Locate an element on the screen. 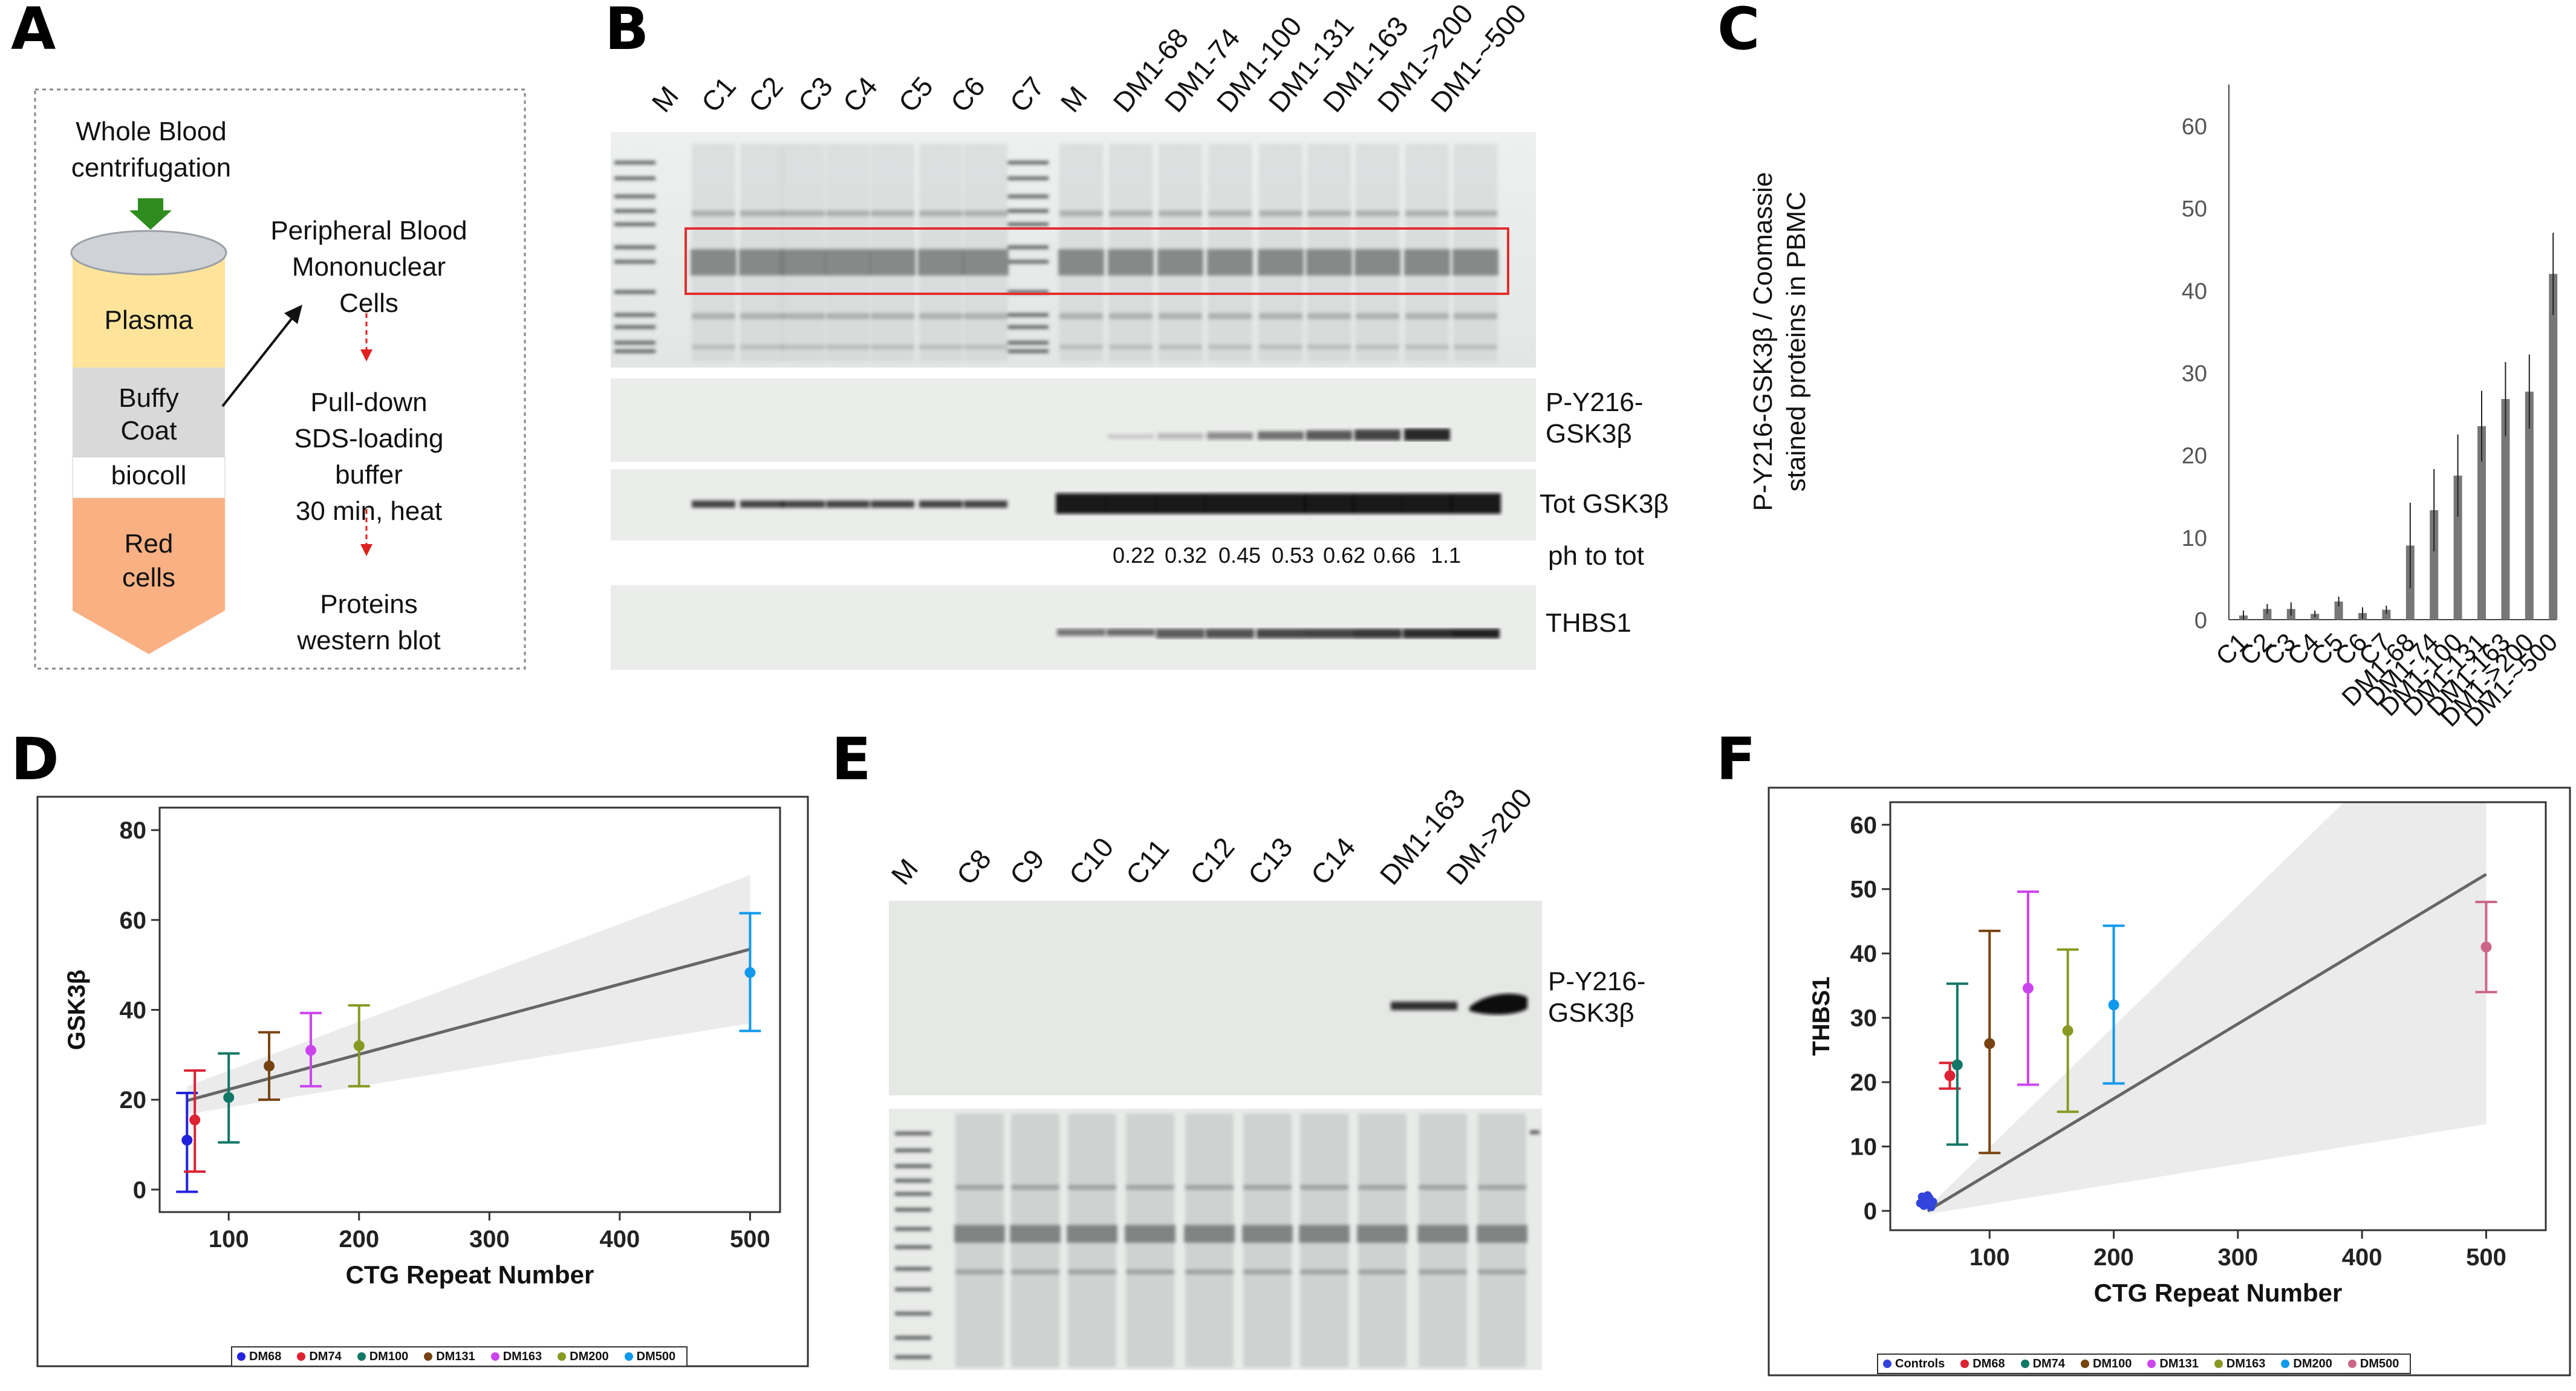 This screenshot has width=2576, height=1391. pbmc-line-2: Mononuclear Cells is located at coordinates (369, 285).